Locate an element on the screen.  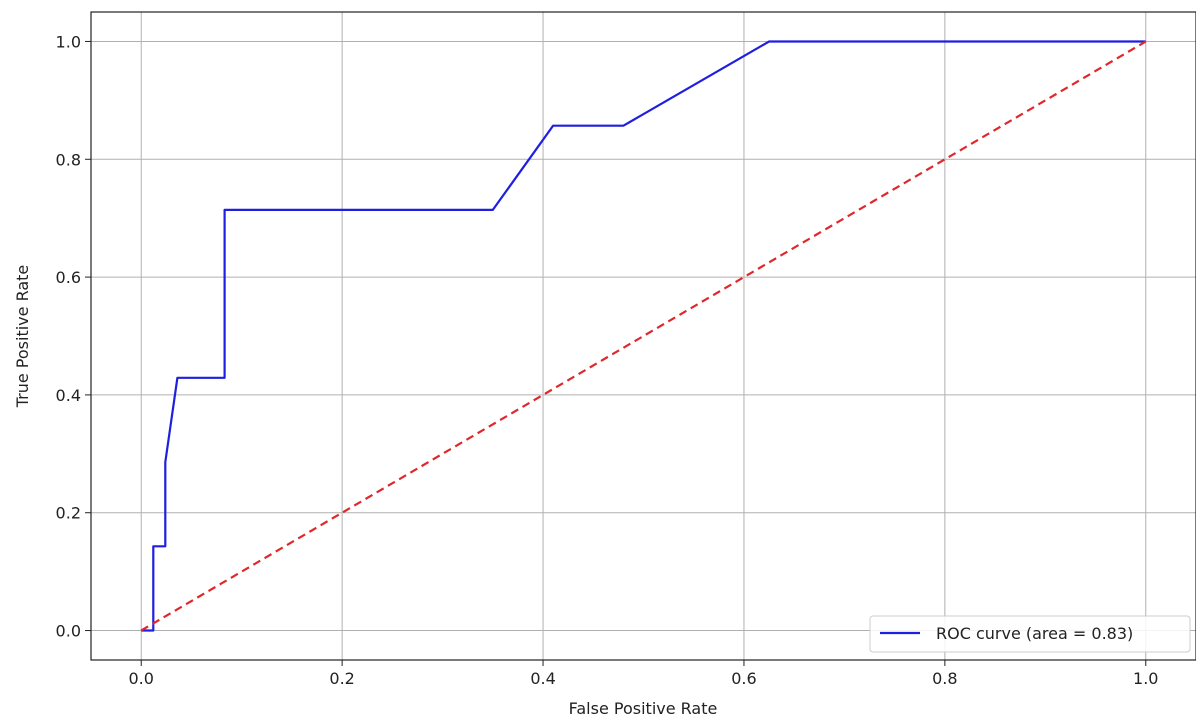
y-tick-label: 0.0 is located at coordinates (68, 631).